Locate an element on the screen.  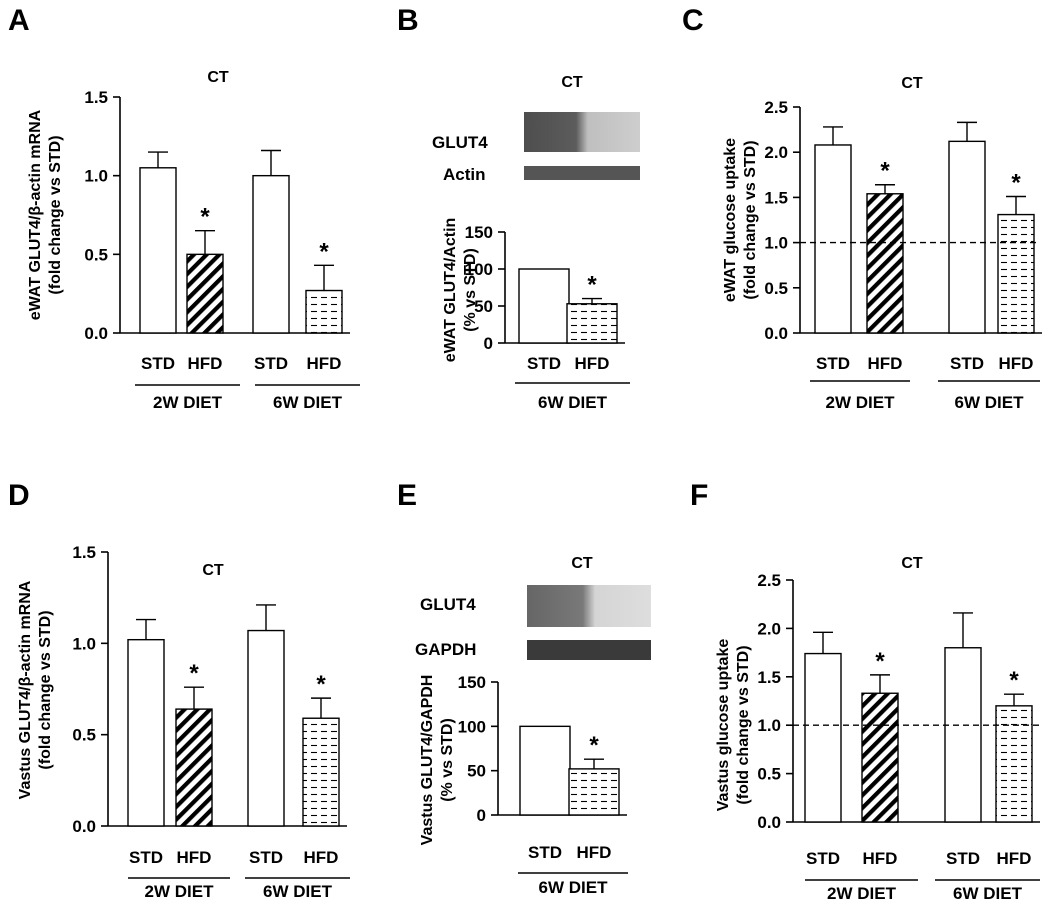
panel-b-western-blot: GLUT4 Actin is located at coordinates (536, 148).